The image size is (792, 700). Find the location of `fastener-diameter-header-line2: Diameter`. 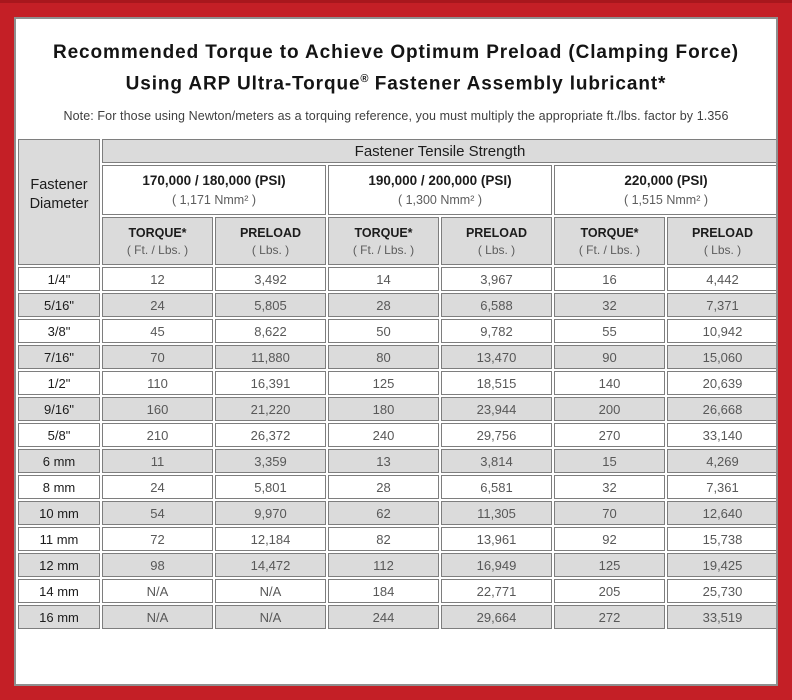

fastener-diameter-header-line2: Diameter is located at coordinates (59, 204).